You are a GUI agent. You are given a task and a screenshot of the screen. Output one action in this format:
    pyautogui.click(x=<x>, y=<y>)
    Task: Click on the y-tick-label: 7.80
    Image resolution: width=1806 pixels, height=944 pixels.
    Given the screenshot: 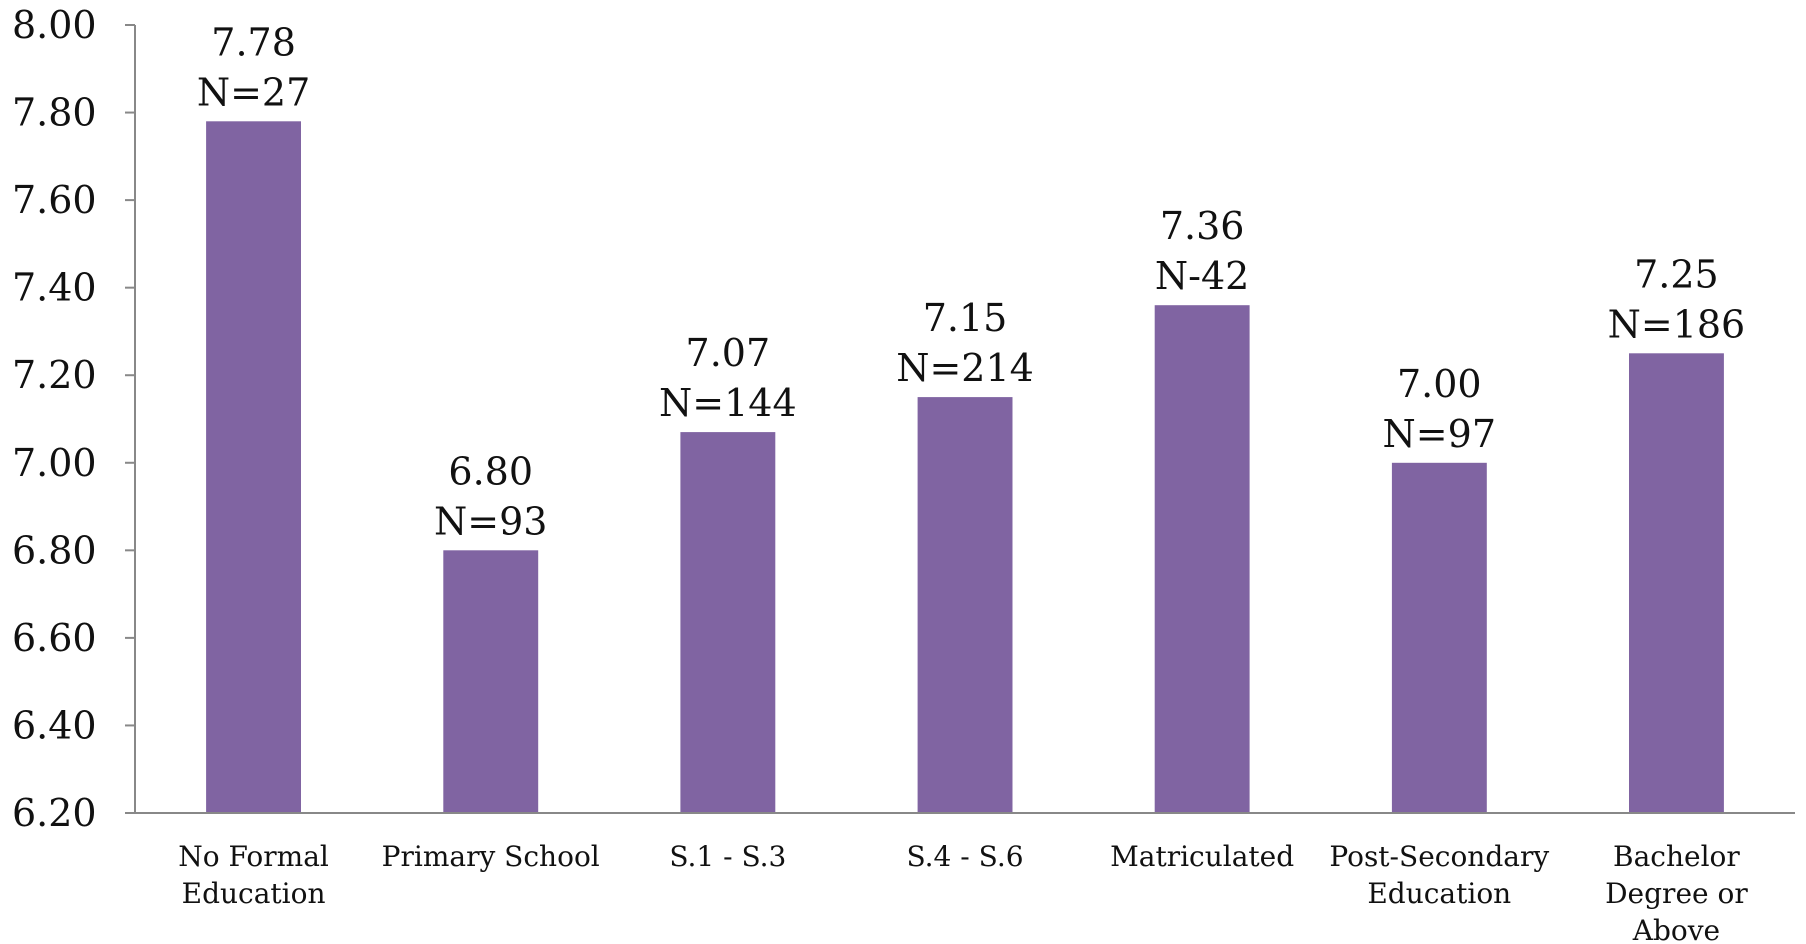 What is the action you would take?
    pyautogui.click(x=54, y=113)
    